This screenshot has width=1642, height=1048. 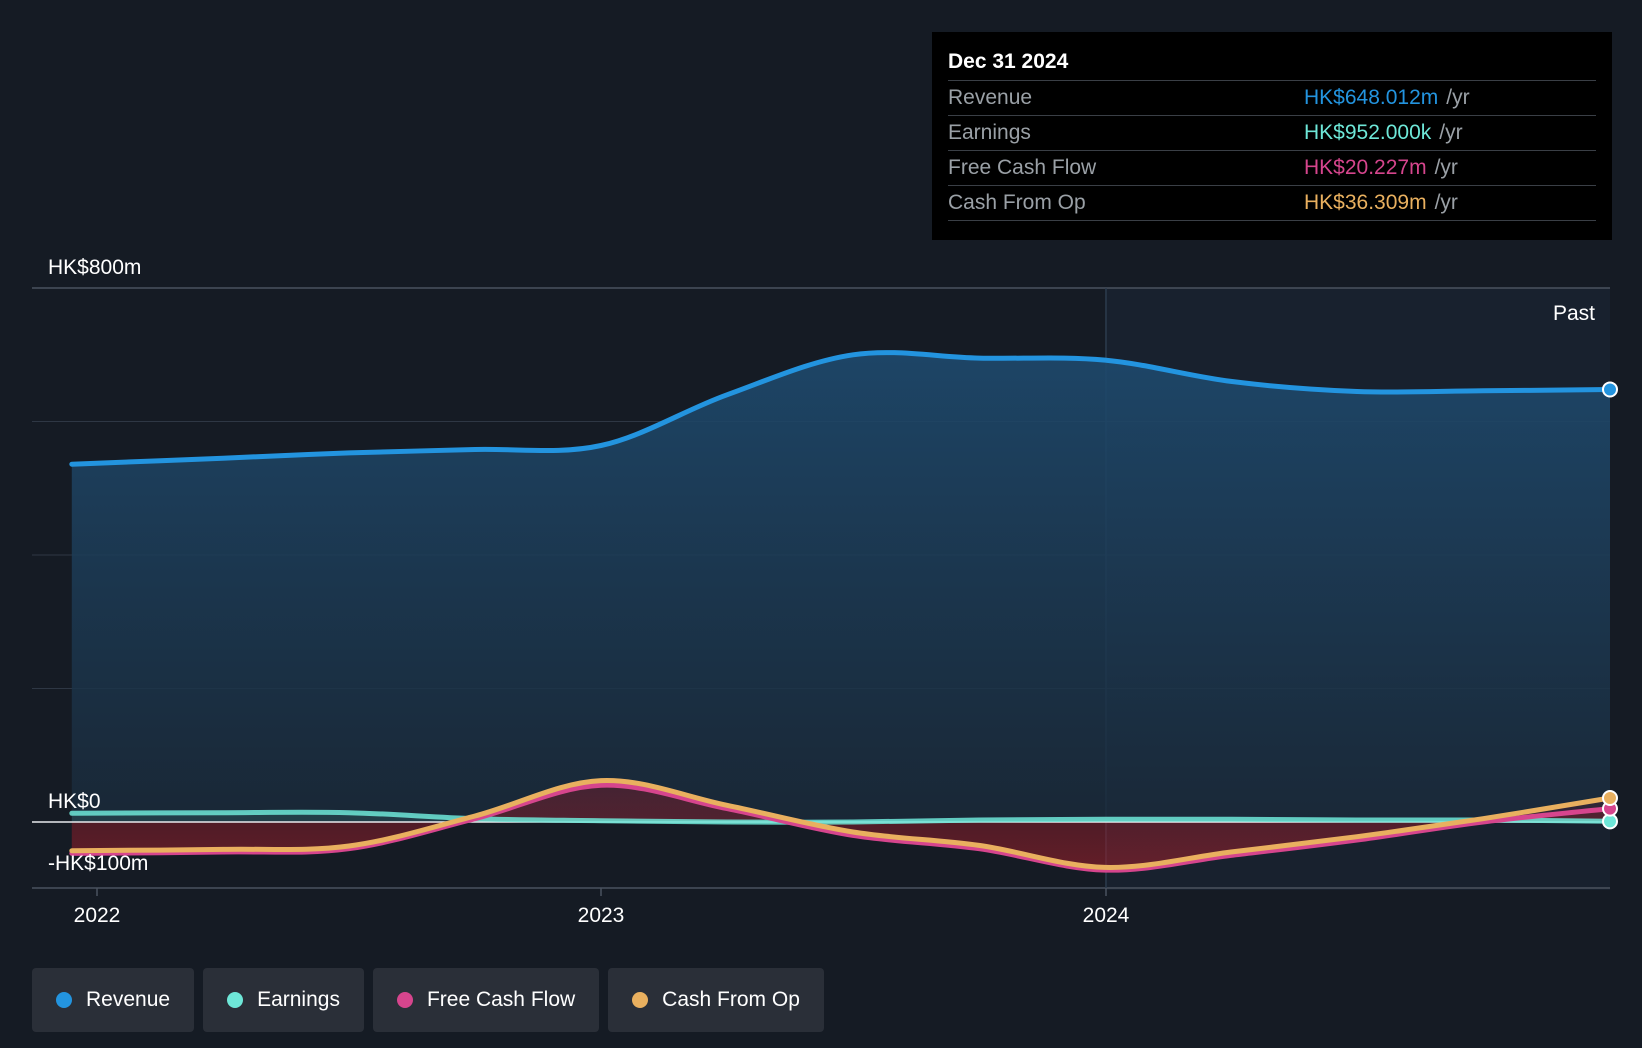 I want to click on legend-item-cash-from-op: Cash From Op, so click(x=716, y=1000).